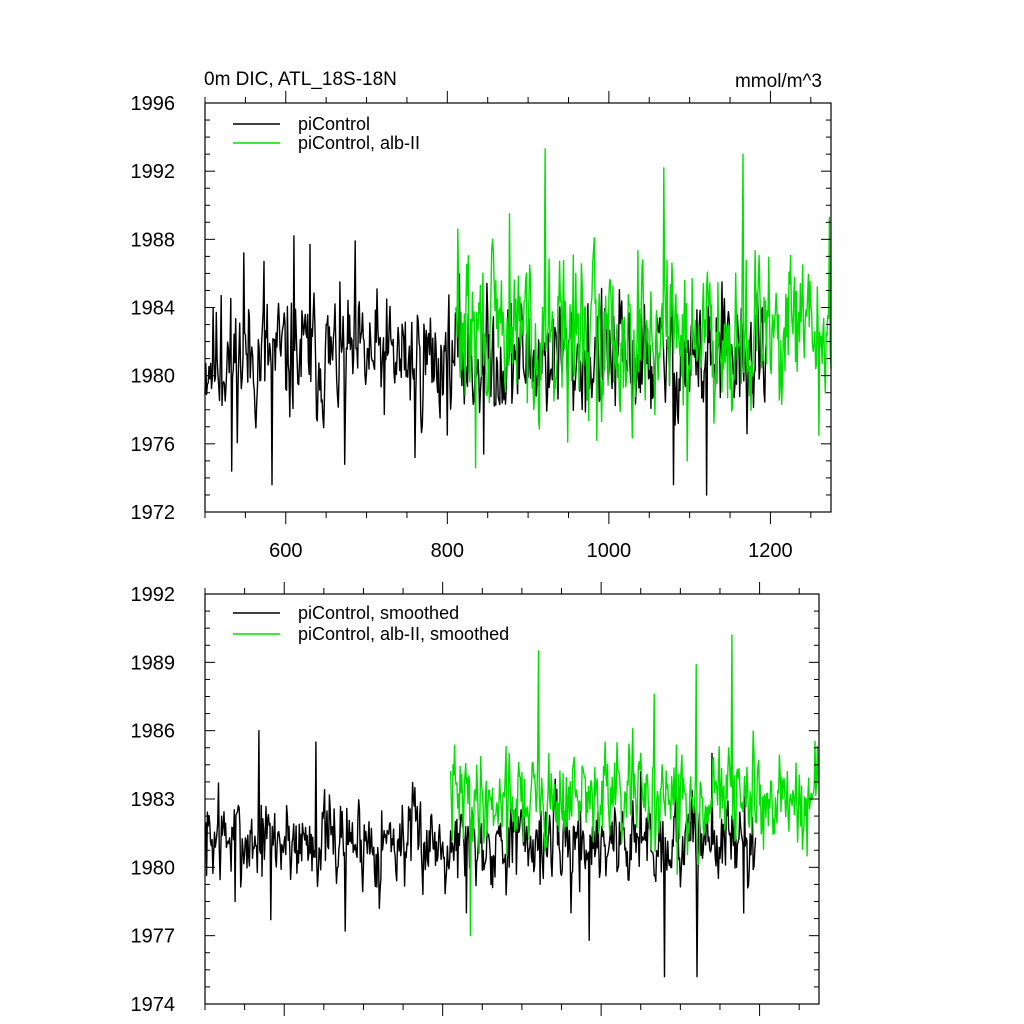 The image size is (1024, 1024). Describe the element at coordinates (153, 868) in the screenshot. I see `bottom-ytick-label-2: 1980` at that location.